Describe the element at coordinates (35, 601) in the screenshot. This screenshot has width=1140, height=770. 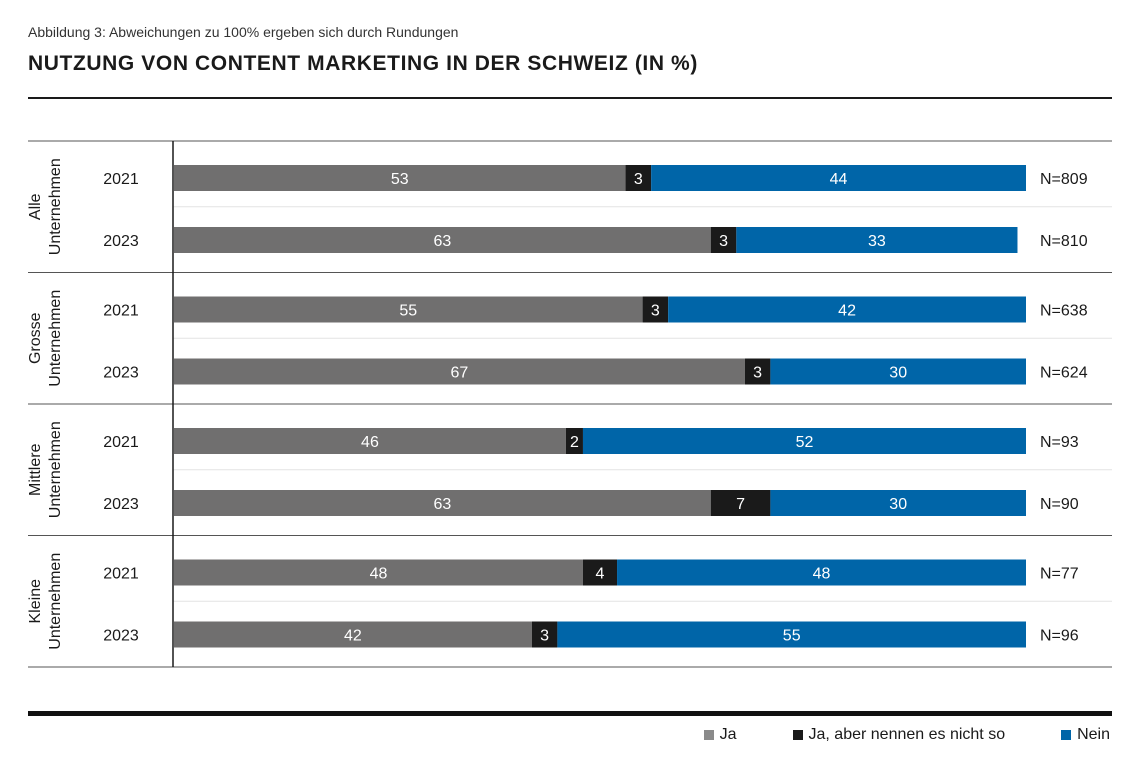
I see `group-label-line: Kleine` at that location.